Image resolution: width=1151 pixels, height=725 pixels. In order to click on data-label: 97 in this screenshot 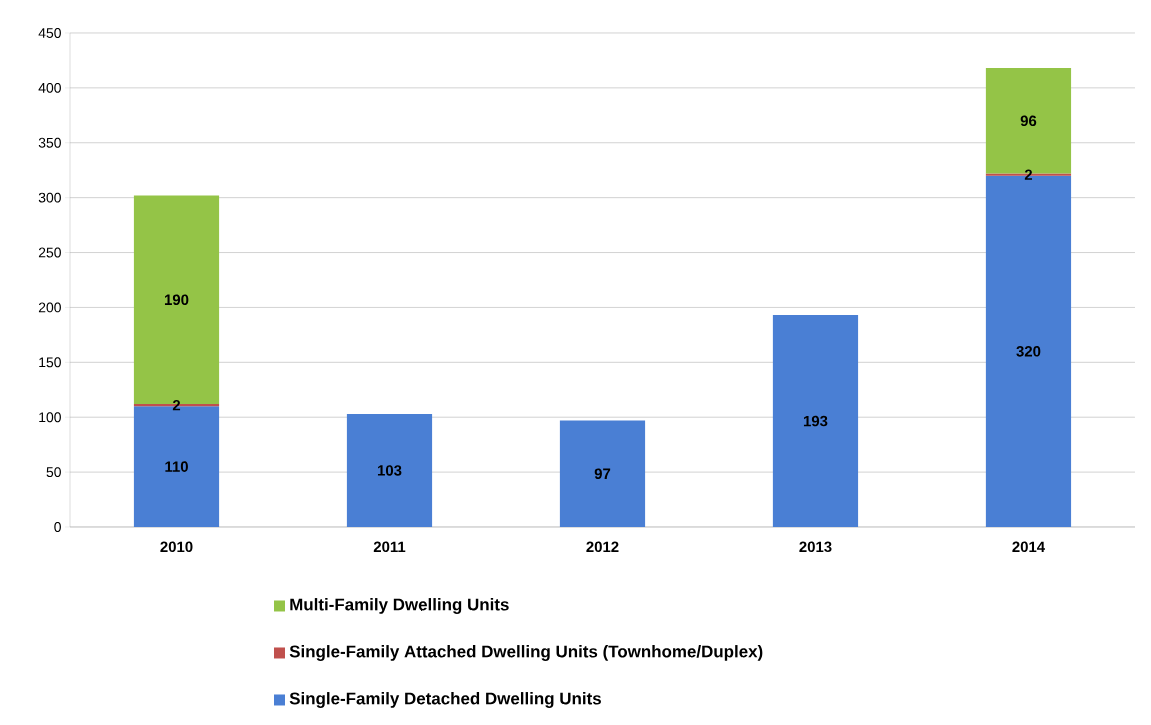, I will do `click(602, 474)`.